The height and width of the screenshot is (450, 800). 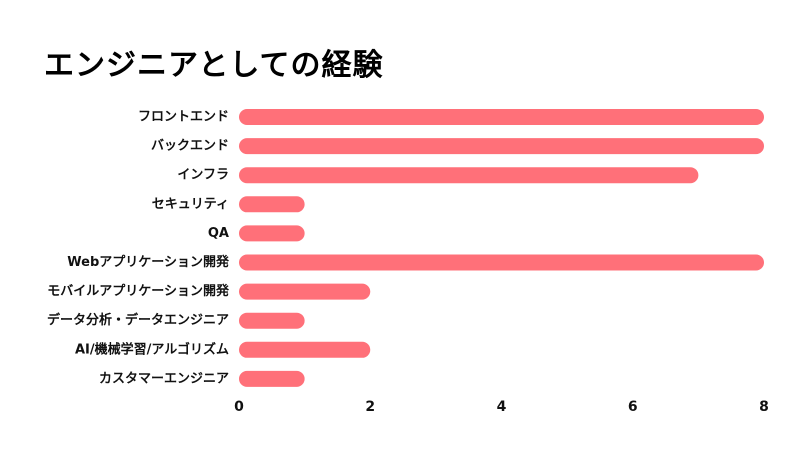 I want to click on category-label: カスタマーエンジニア, so click(x=164, y=378).